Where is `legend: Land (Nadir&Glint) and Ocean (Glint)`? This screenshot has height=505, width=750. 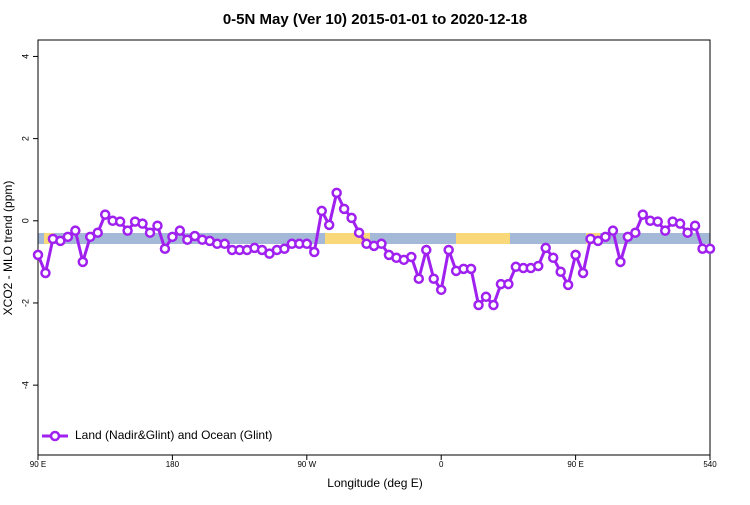 legend: Land (Nadir&Glint) and Ocean (Glint) is located at coordinates (157, 435).